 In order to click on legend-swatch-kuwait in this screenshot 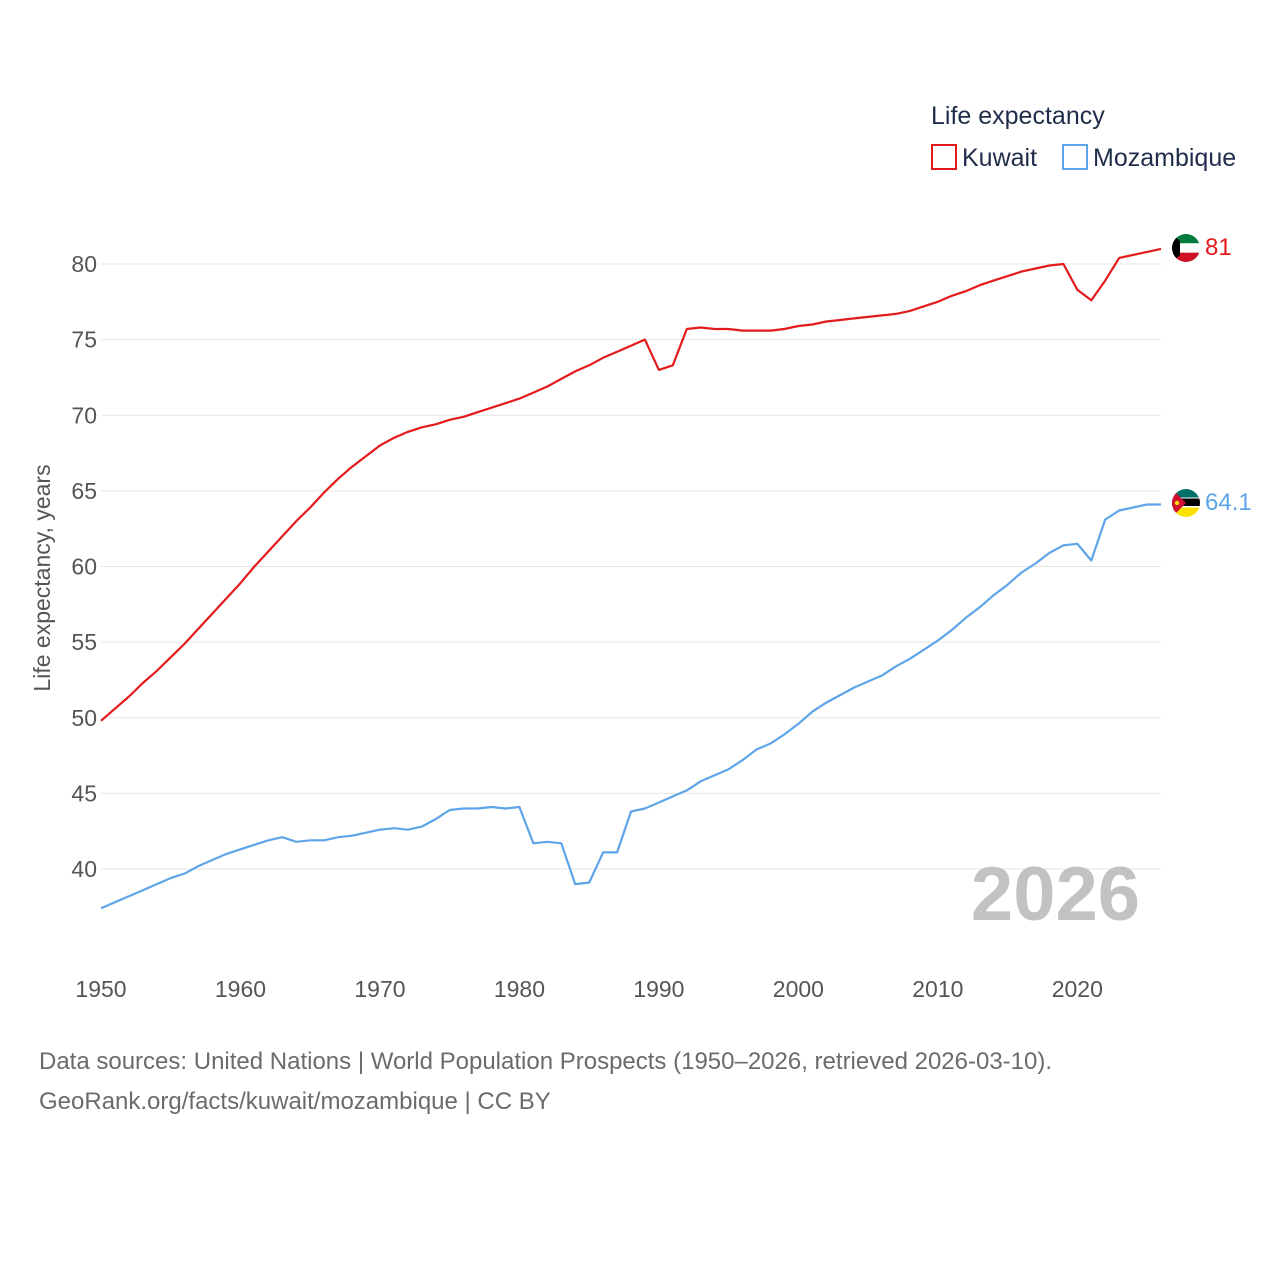, I will do `click(944, 157)`.